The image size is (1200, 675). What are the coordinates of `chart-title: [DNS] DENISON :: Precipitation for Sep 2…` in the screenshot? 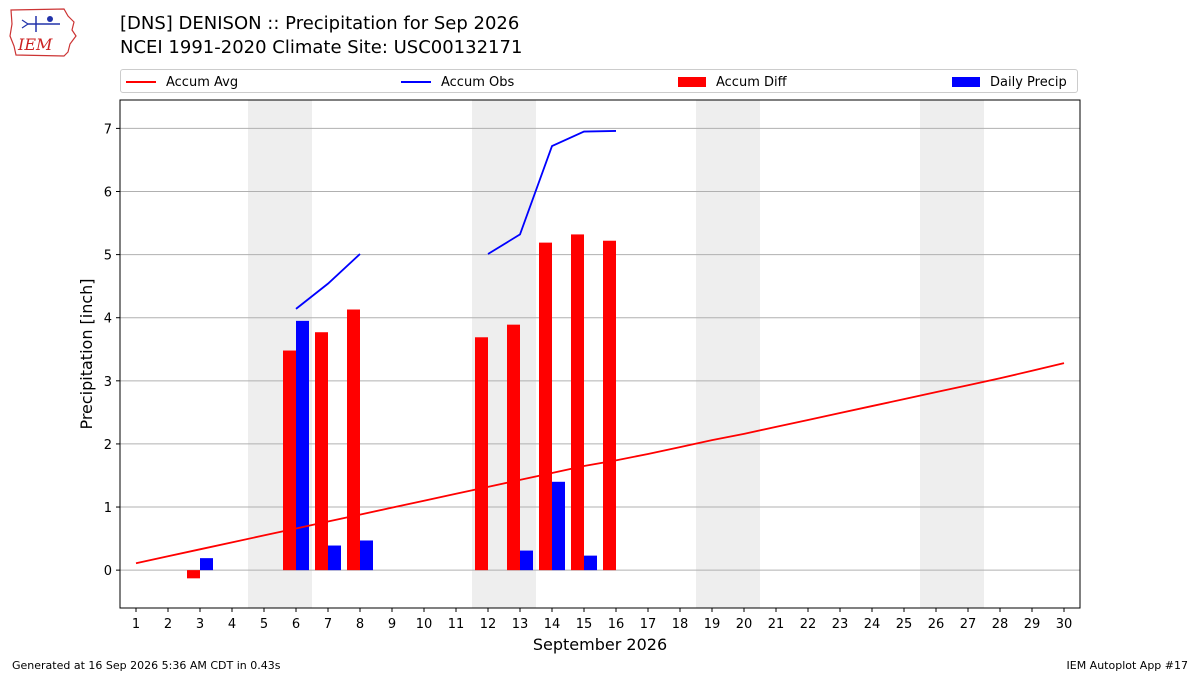 It's located at (320, 23).